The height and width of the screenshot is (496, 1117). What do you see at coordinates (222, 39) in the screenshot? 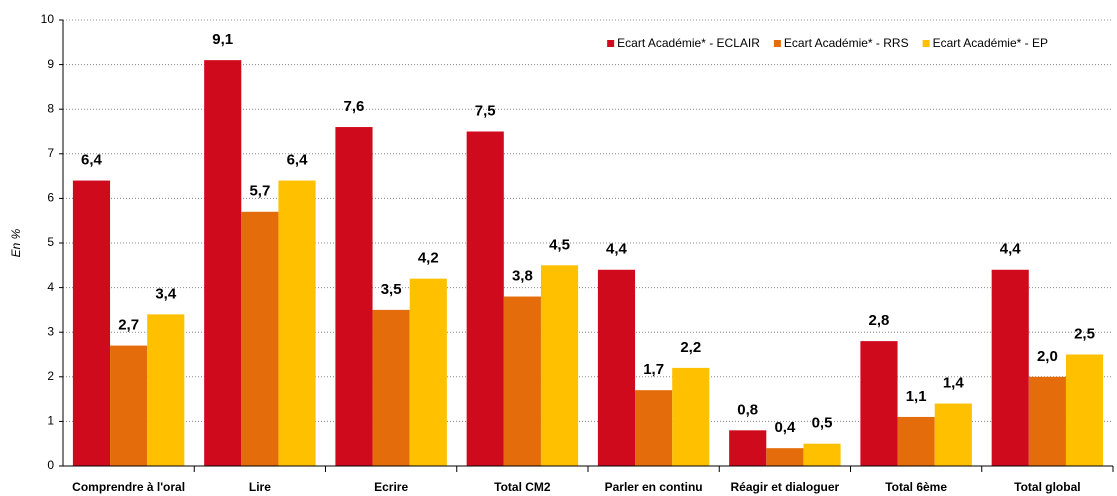
I see `value-label: 9,1` at bounding box center [222, 39].